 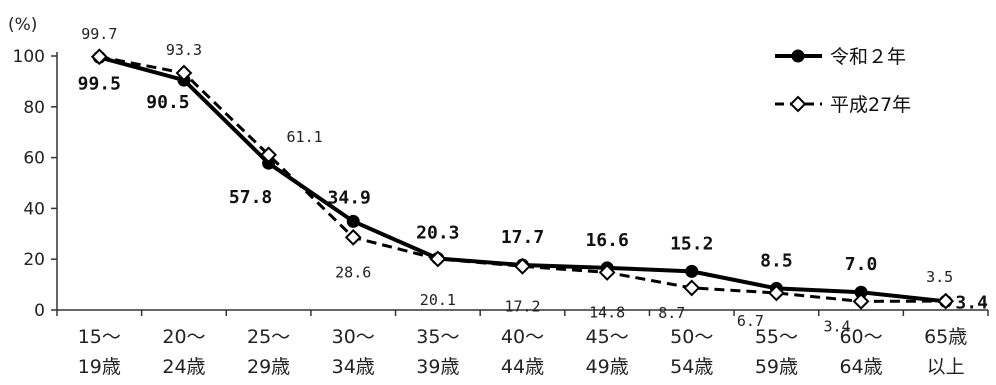 I want to click on data-label-heisei: 93.3, so click(x=184, y=50).